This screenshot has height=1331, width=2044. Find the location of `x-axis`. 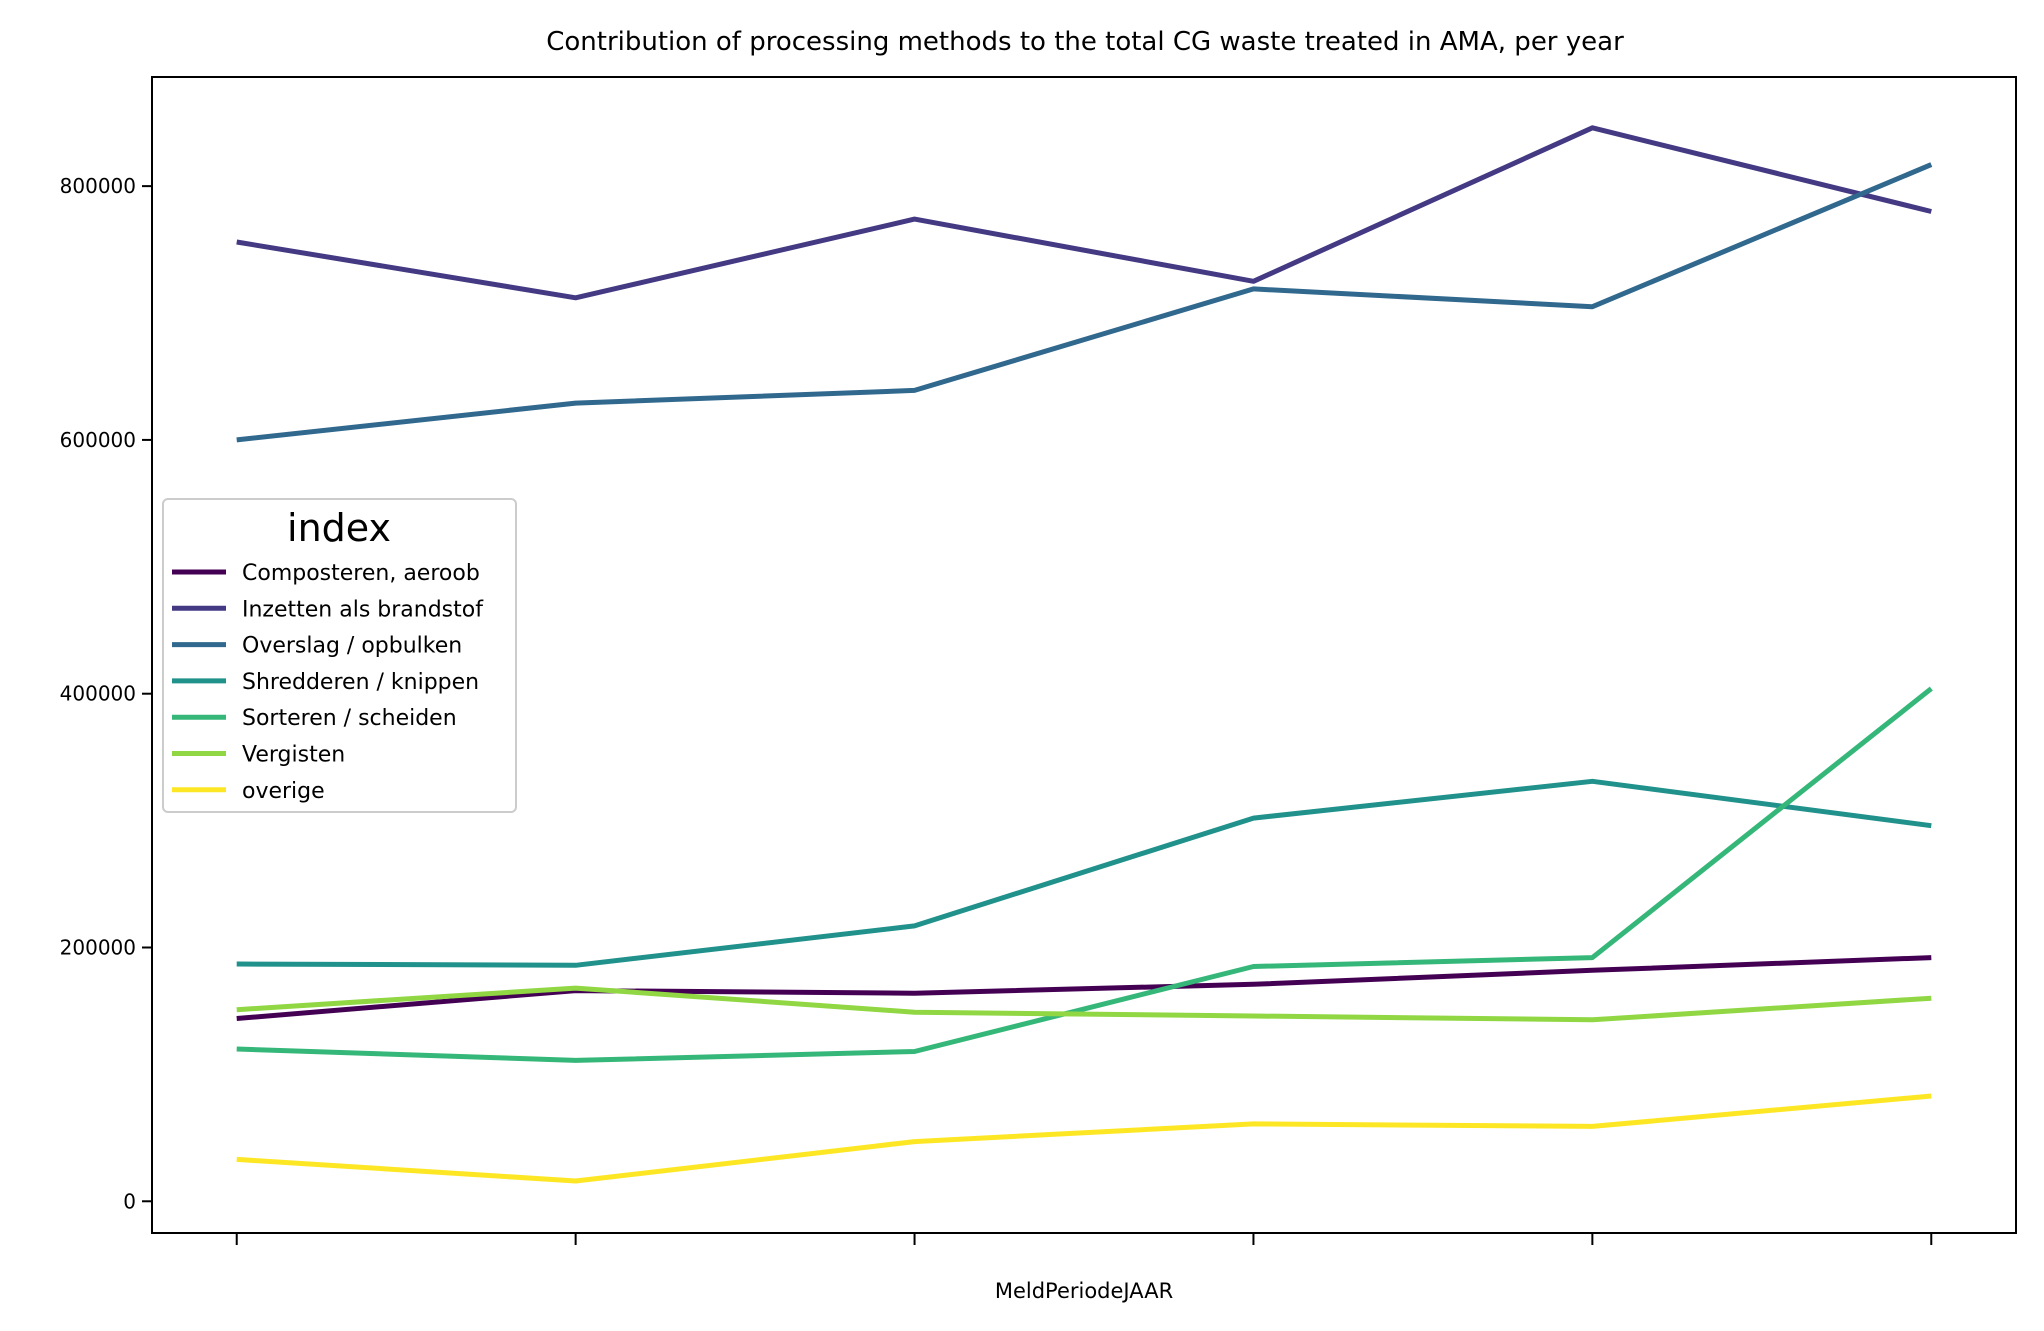

x-axis is located at coordinates (1084, 1239).